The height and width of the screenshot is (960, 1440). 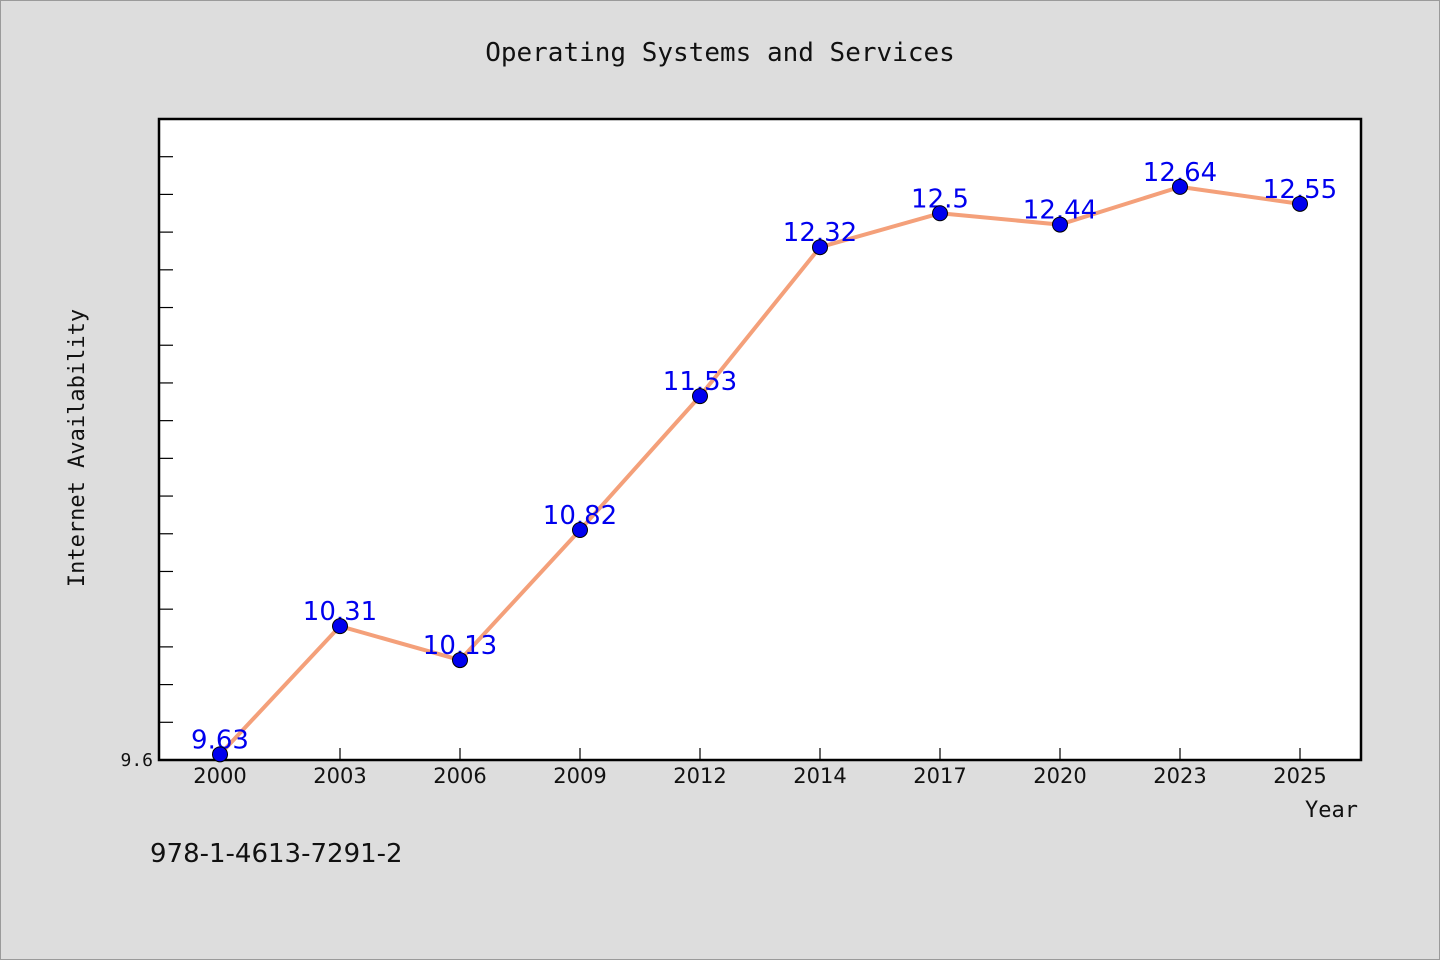 What do you see at coordinates (819, 776) in the screenshot?
I see `x-tick-label: 2014` at bounding box center [819, 776].